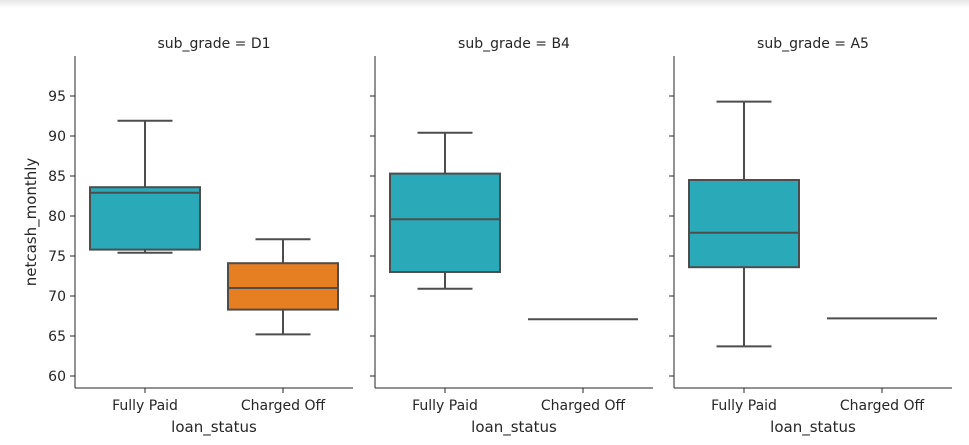 This screenshot has height=445, width=969. I want to click on y-tick-label: 75, so click(57, 257).